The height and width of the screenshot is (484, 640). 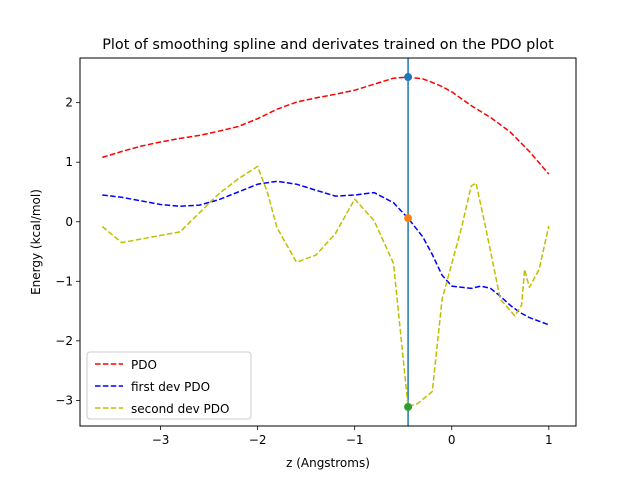 What do you see at coordinates (452, 440) in the screenshot?
I see `x-tick-label: 0` at bounding box center [452, 440].